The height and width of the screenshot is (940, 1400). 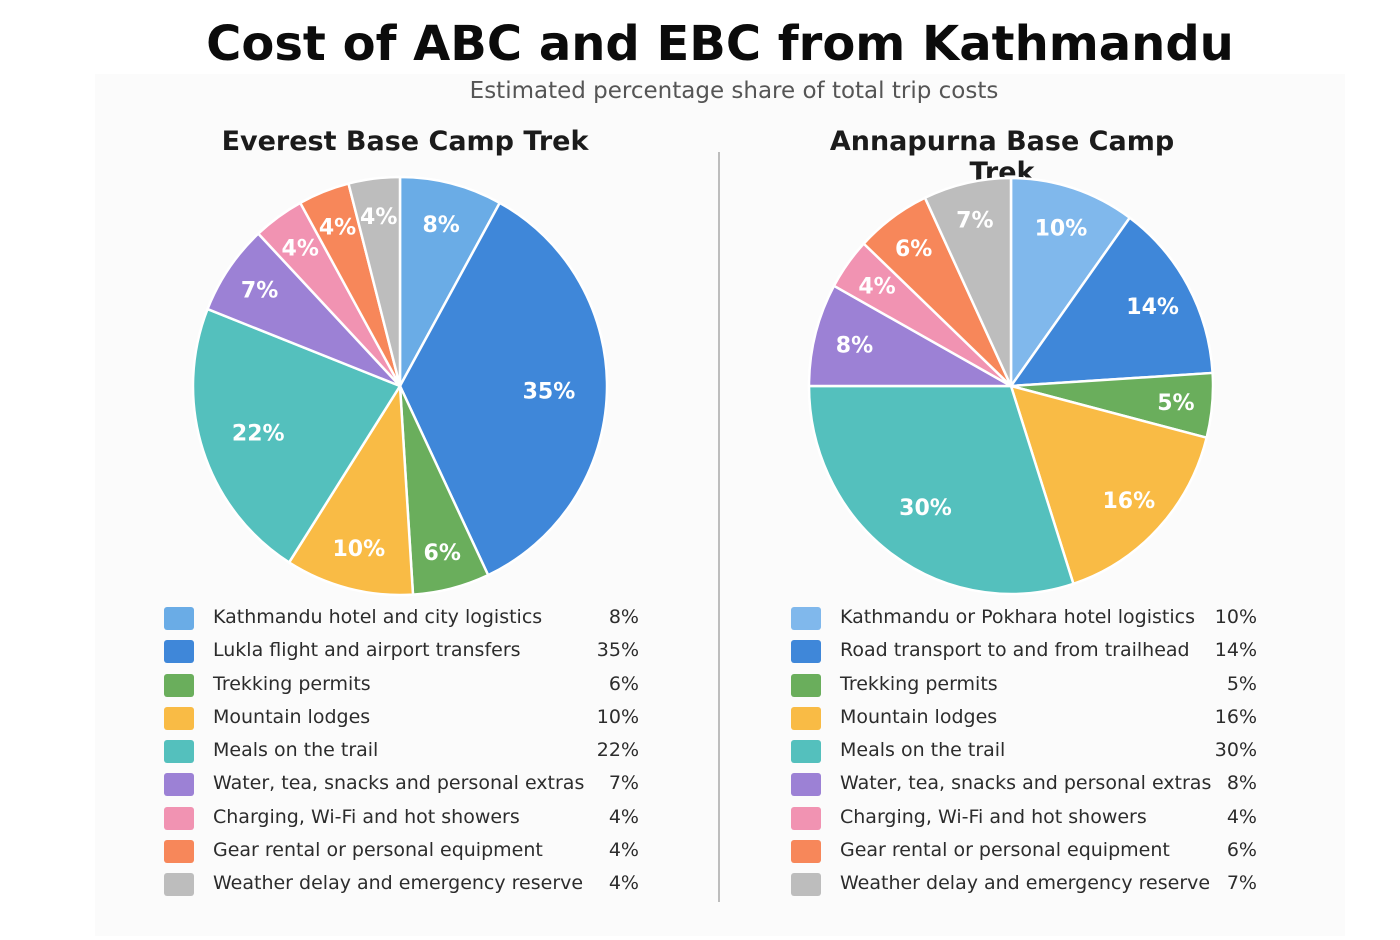 I want to click on abc-slice-label-6: 4%, so click(x=876, y=287).